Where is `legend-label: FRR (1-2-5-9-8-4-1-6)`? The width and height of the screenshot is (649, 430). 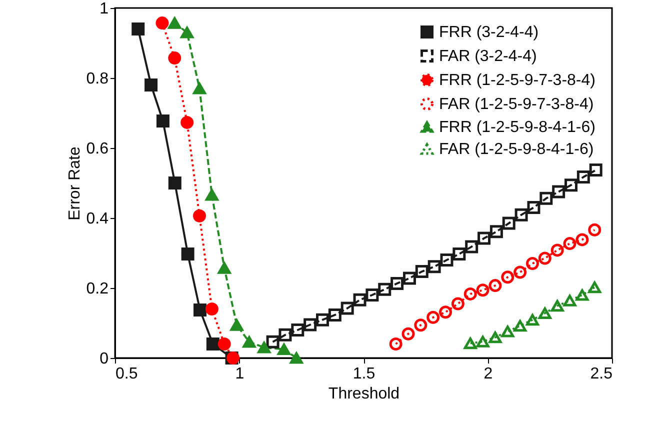 legend-label: FRR (1-2-5-9-8-4-1-6) is located at coordinates (517, 127).